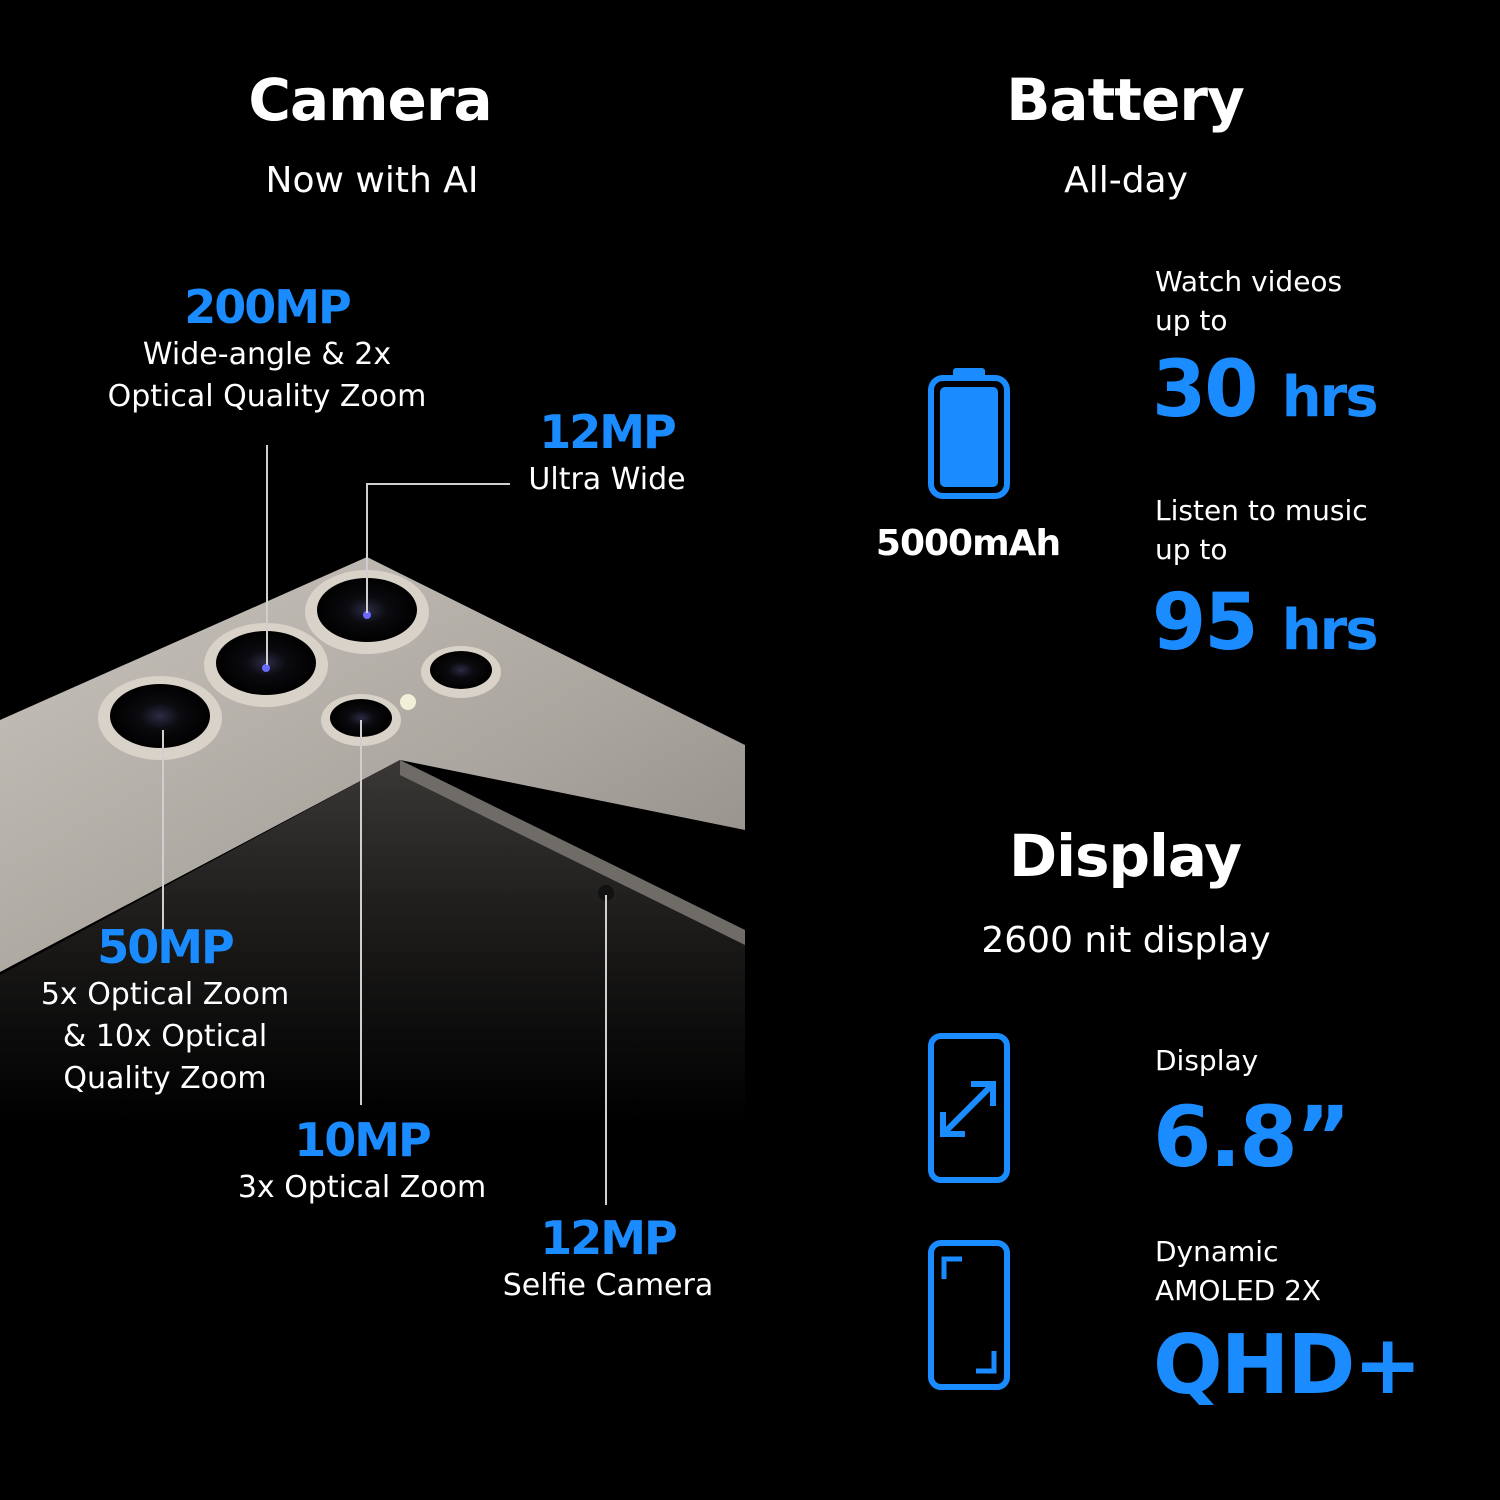 The image size is (1500, 1500). Describe the element at coordinates (267, 354) in the screenshot. I see `callout-desc: Wide-angle & 2x` at that location.